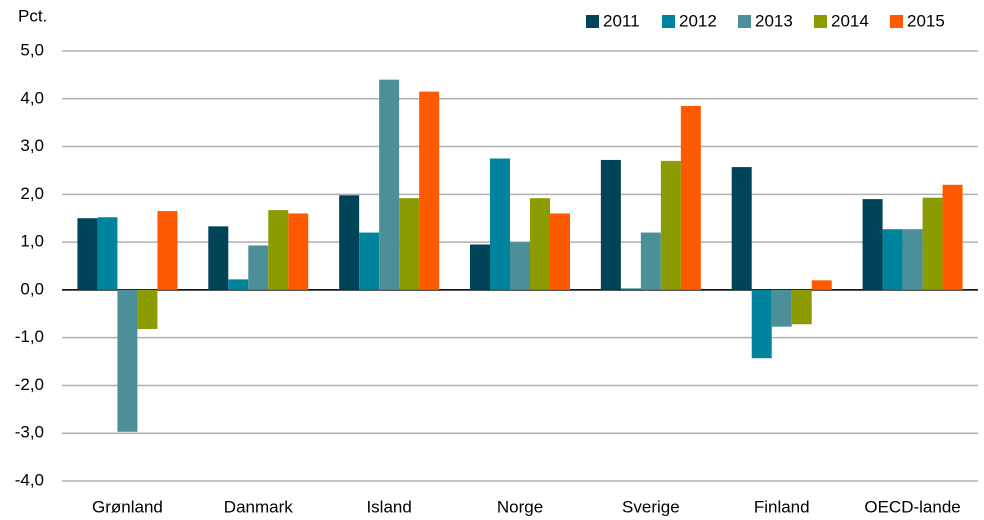 Image resolution: width=984 pixels, height=520 pixels. Describe the element at coordinates (32, 145) in the screenshot. I see `y-tick-label: 3,0` at that location.